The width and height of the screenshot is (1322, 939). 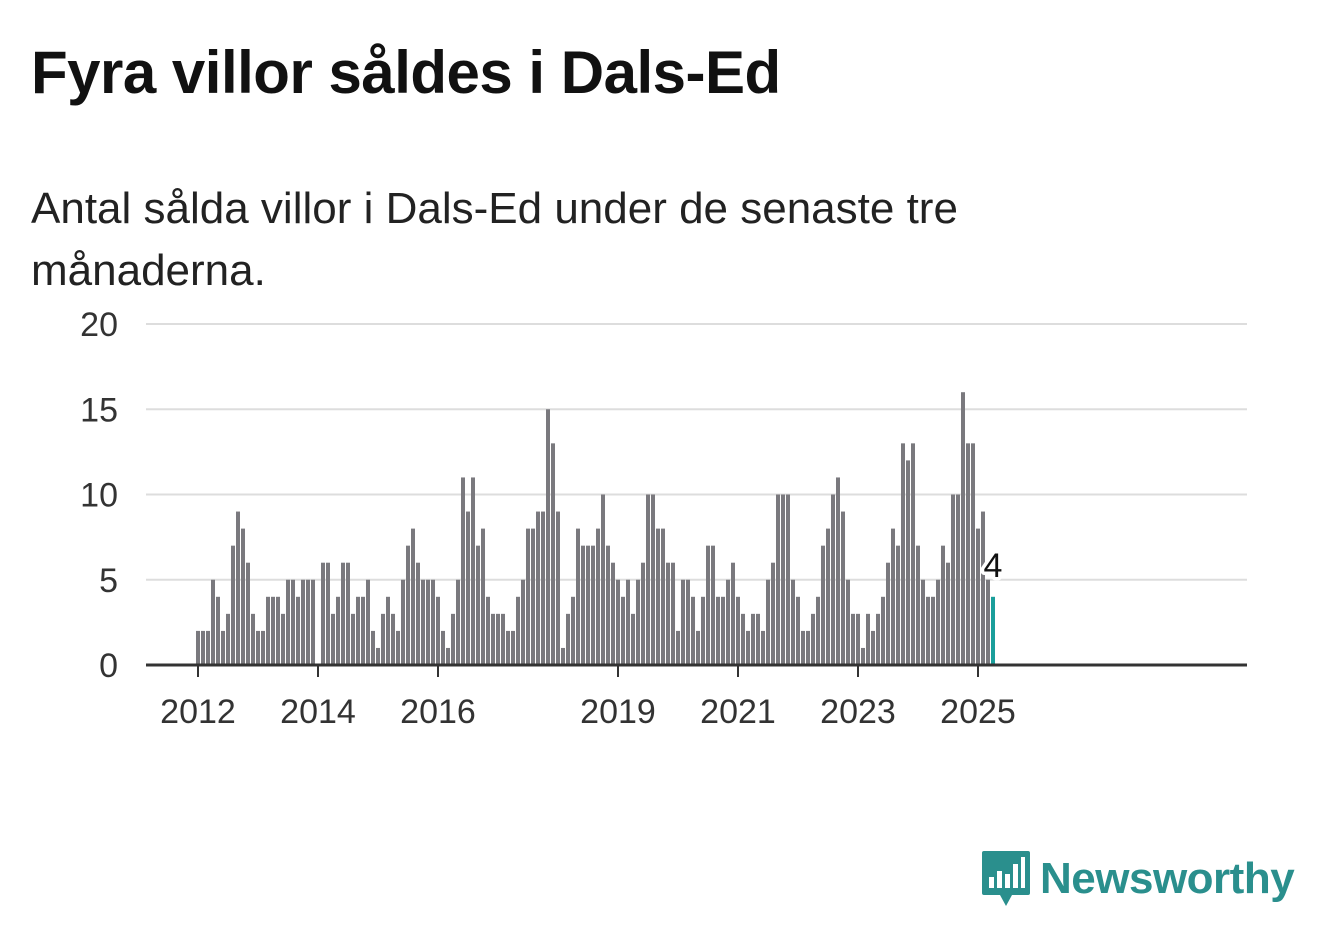 What do you see at coordinates (618, 712) in the screenshot?
I see `x-tick-label: 2019` at bounding box center [618, 712].